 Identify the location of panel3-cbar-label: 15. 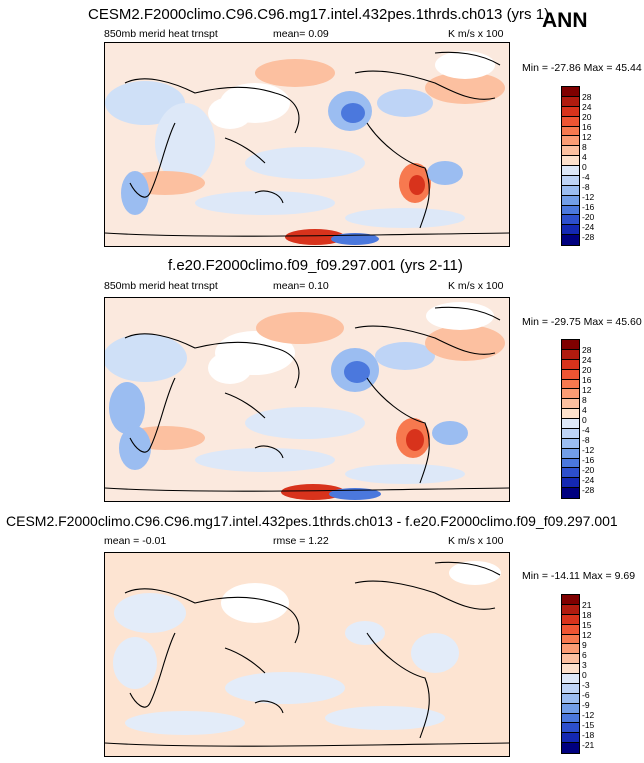
(587, 625).